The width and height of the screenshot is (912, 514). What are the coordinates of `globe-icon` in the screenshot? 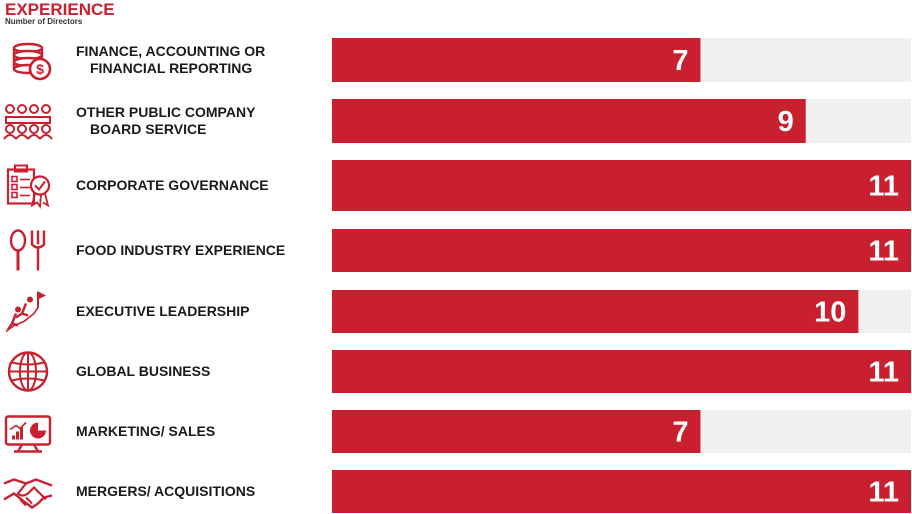 It's located at (28, 371).